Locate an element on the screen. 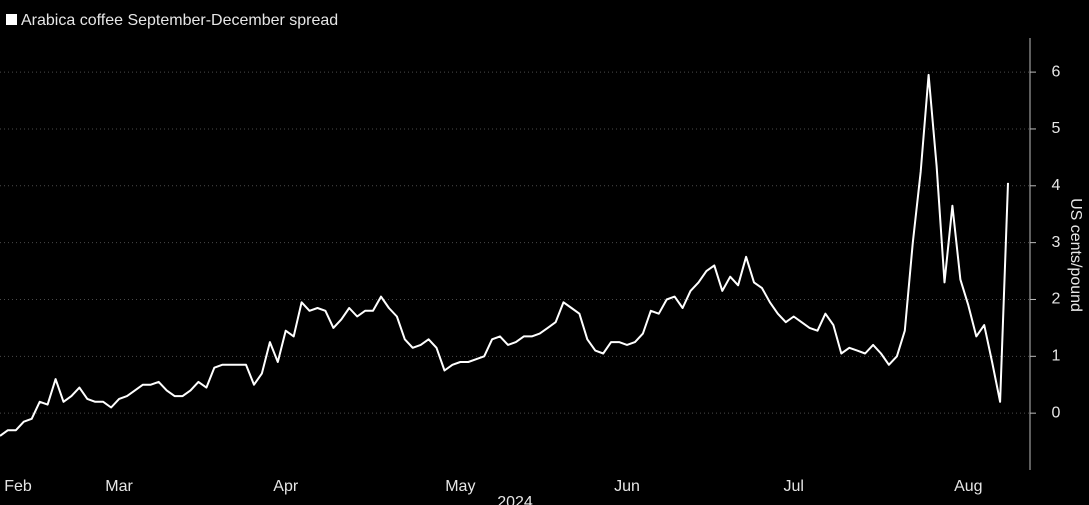 The image size is (1089, 505). y-tick-label: 0 is located at coordinates (1056, 412).